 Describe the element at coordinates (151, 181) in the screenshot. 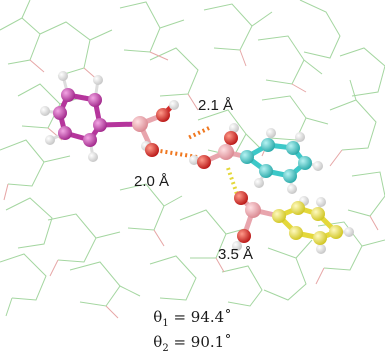

I see `distance-label-left: 2.0 Å` at that location.